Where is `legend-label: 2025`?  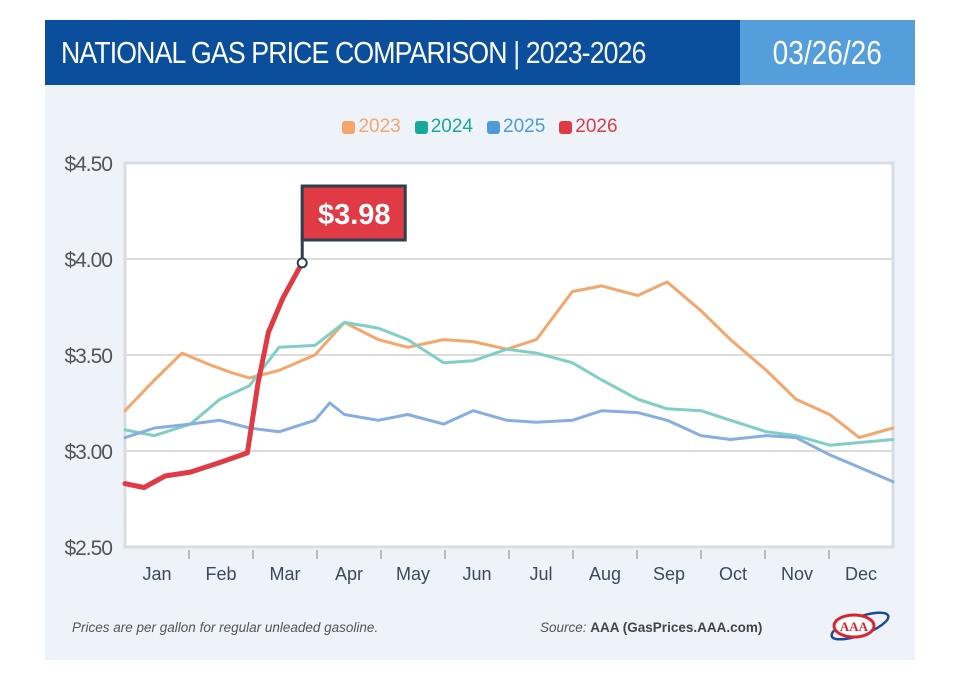 legend-label: 2025 is located at coordinates (524, 126).